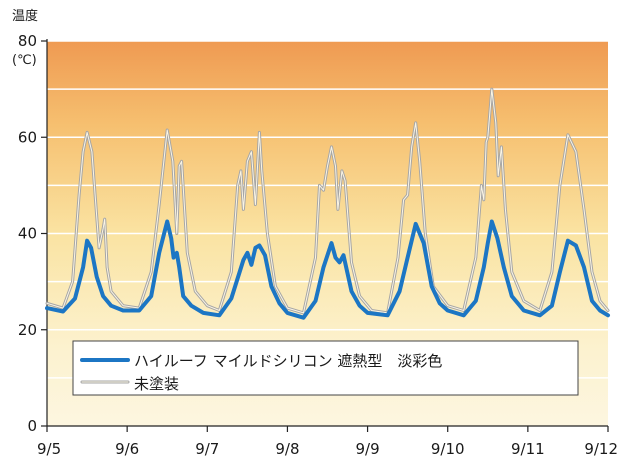 Image resolution: width=627 pixels, height=462 pixels. I want to click on y-axis-unit: (℃), so click(24, 60).